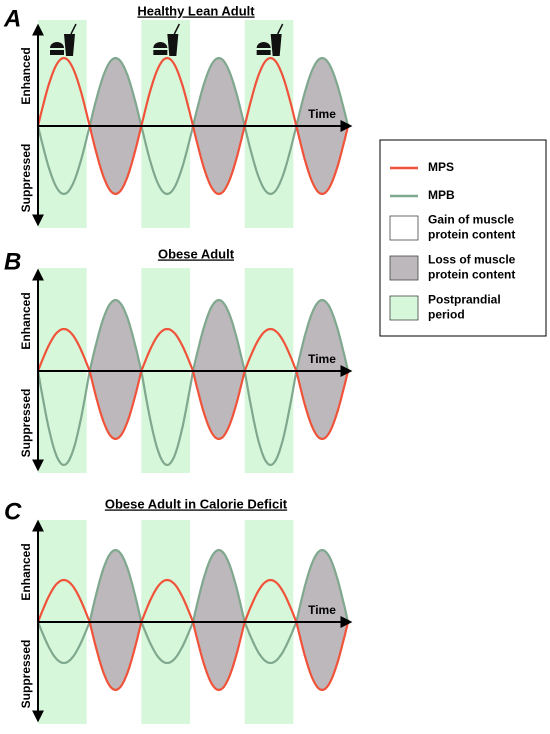 The height and width of the screenshot is (734, 550). Describe the element at coordinates (441, 195) in the screenshot. I see `legend-label: MPB` at that location.